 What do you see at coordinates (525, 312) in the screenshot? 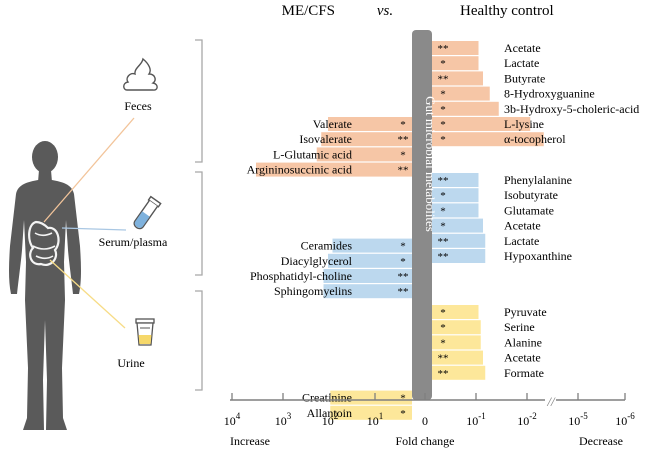
I see `right-bar-label: Pyruvate` at bounding box center [525, 312].